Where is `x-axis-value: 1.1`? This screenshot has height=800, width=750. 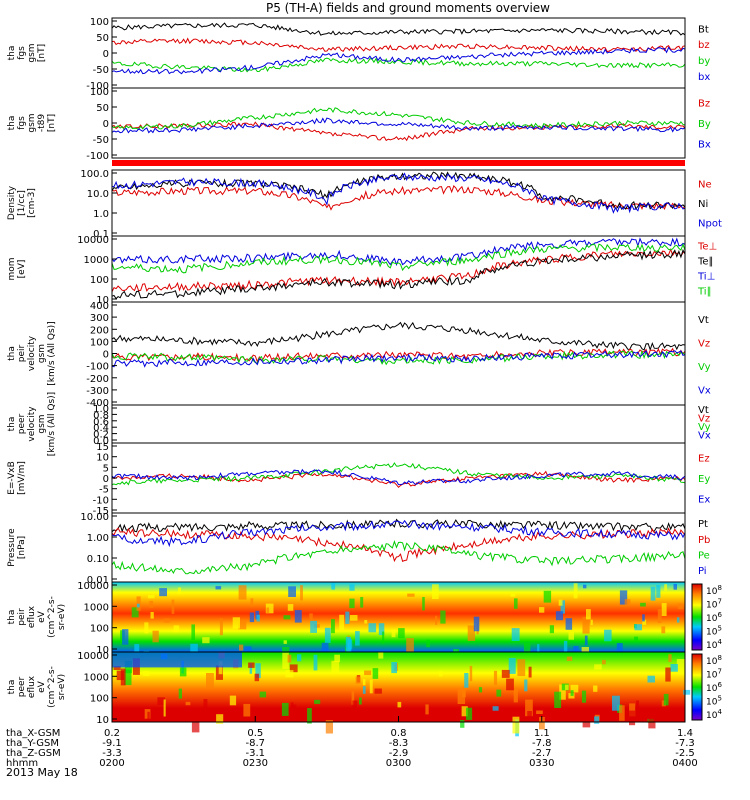 x-axis-value: 1.1 is located at coordinates (542, 733).